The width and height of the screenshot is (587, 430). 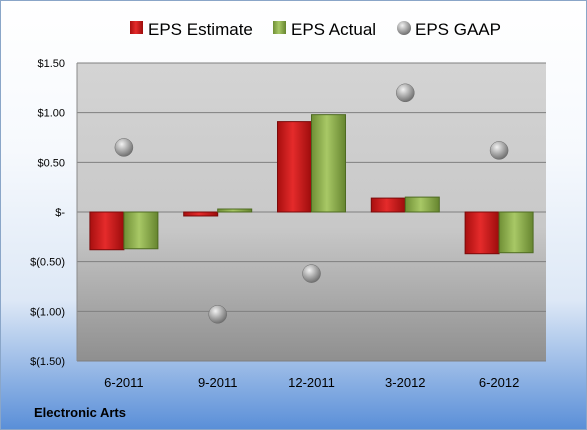 What do you see at coordinates (51, 114) in the screenshot?
I see `y-tick-label: $1.00` at bounding box center [51, 114].